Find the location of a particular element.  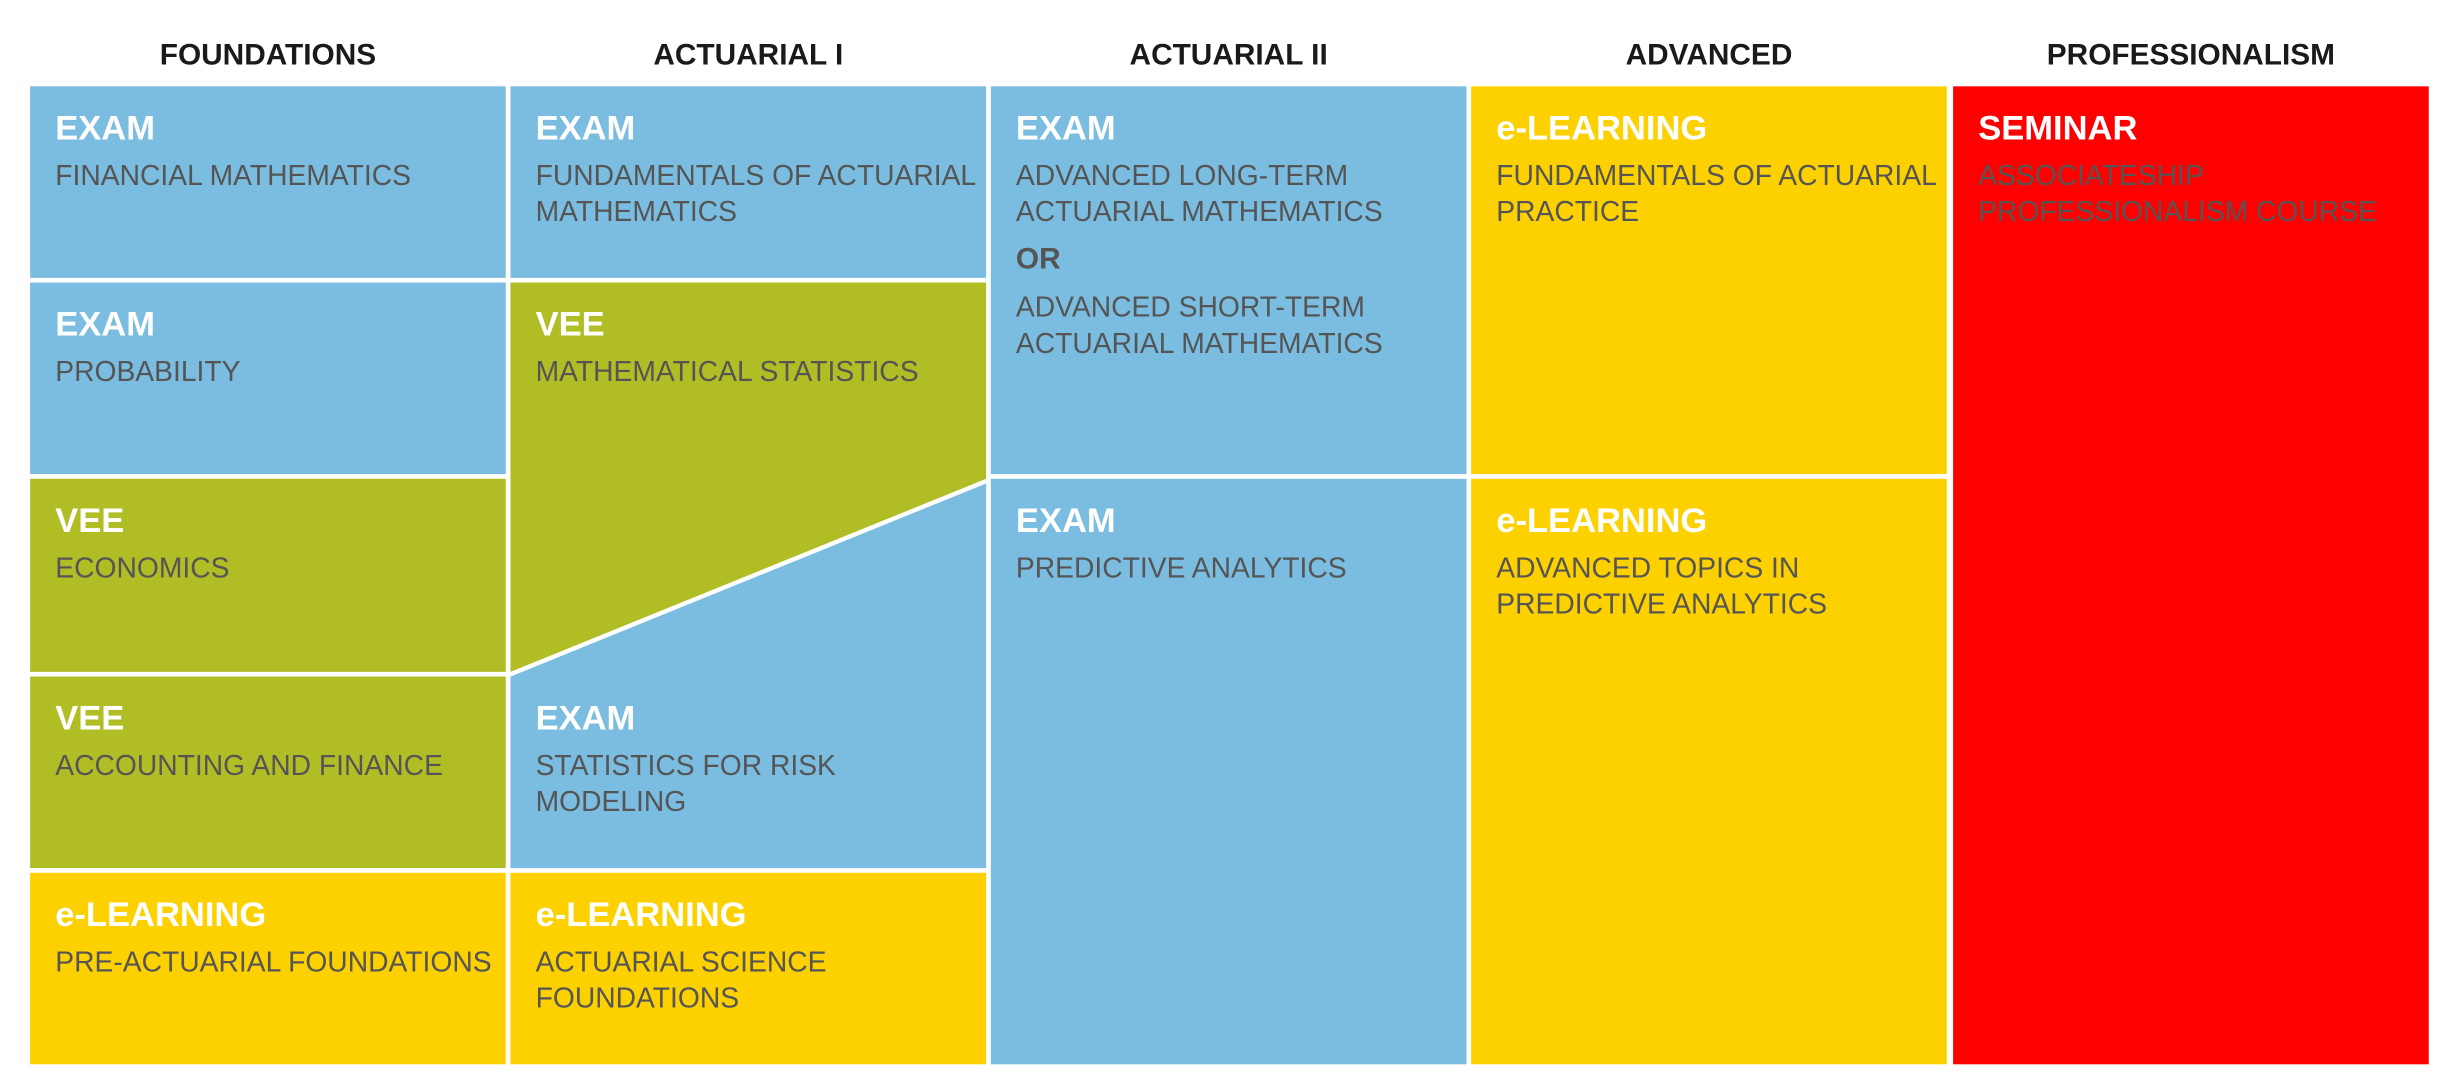

block-description: MATHEMATICAL STATISTICS is located at coordinates (727, 371).